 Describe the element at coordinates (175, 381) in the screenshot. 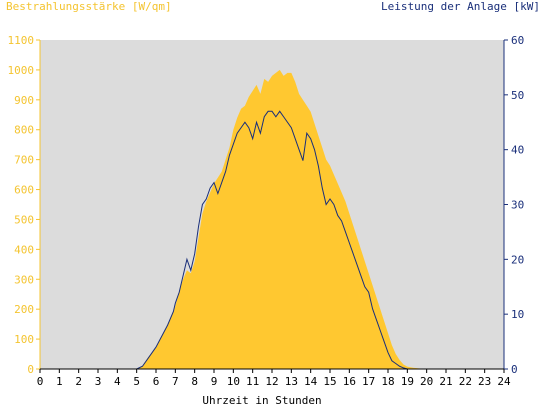

I see `x-tick-label: 7` at that location.